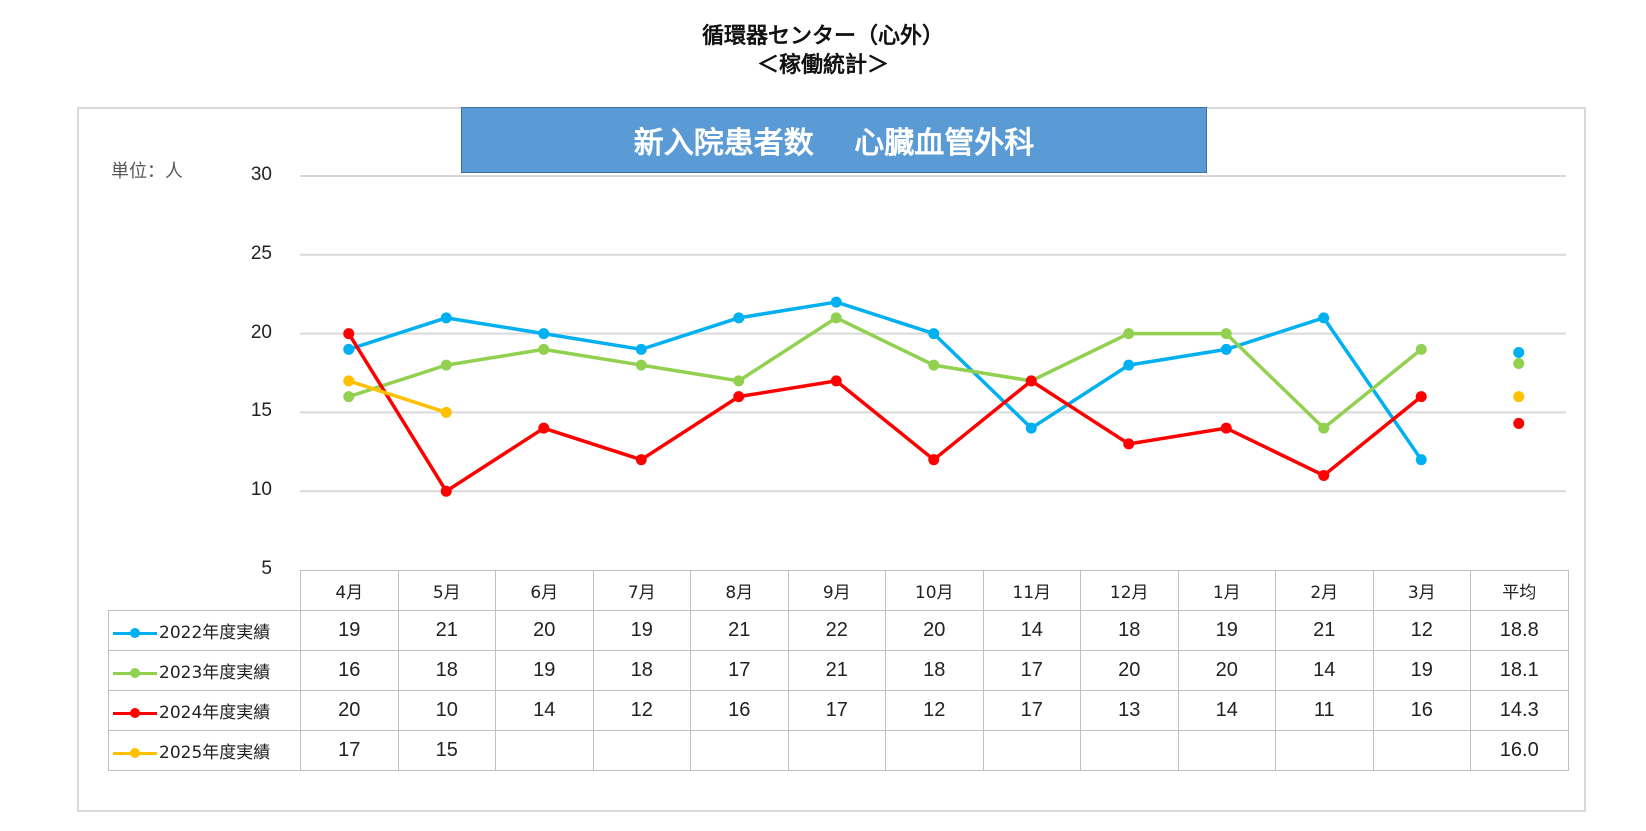 The width and height of the screenshot is (1646, 831). Describe the element at coordinates (215, 713) in the screenshot. I see `series-name: 2024年度実績` at that location.